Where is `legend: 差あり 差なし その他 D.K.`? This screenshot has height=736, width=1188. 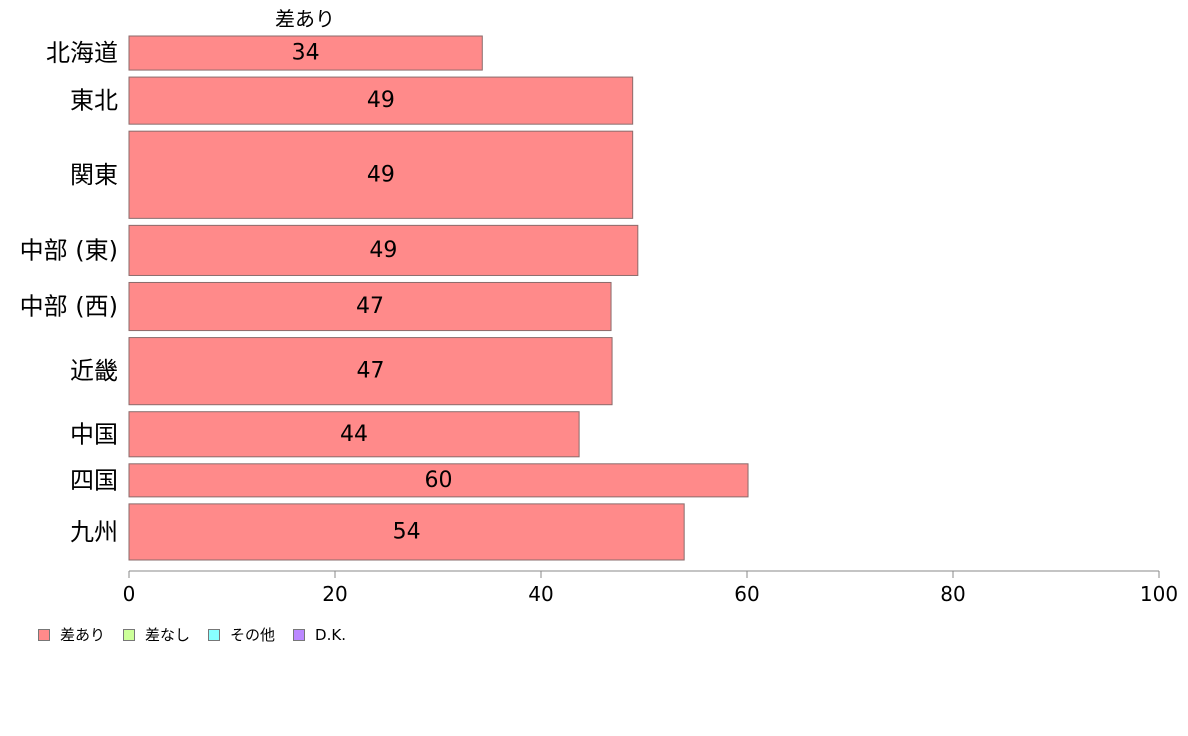
legend: 差あり 差なし その他 D.K. is located at coordinates (192, 634).